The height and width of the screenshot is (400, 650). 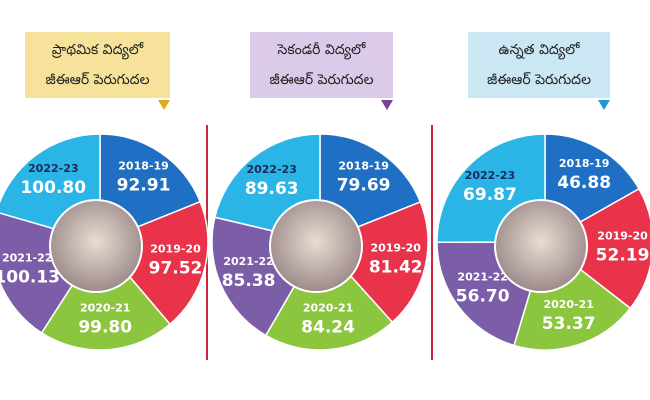 I want to click on slice-value: 89.63, so click(x=272, y=189).